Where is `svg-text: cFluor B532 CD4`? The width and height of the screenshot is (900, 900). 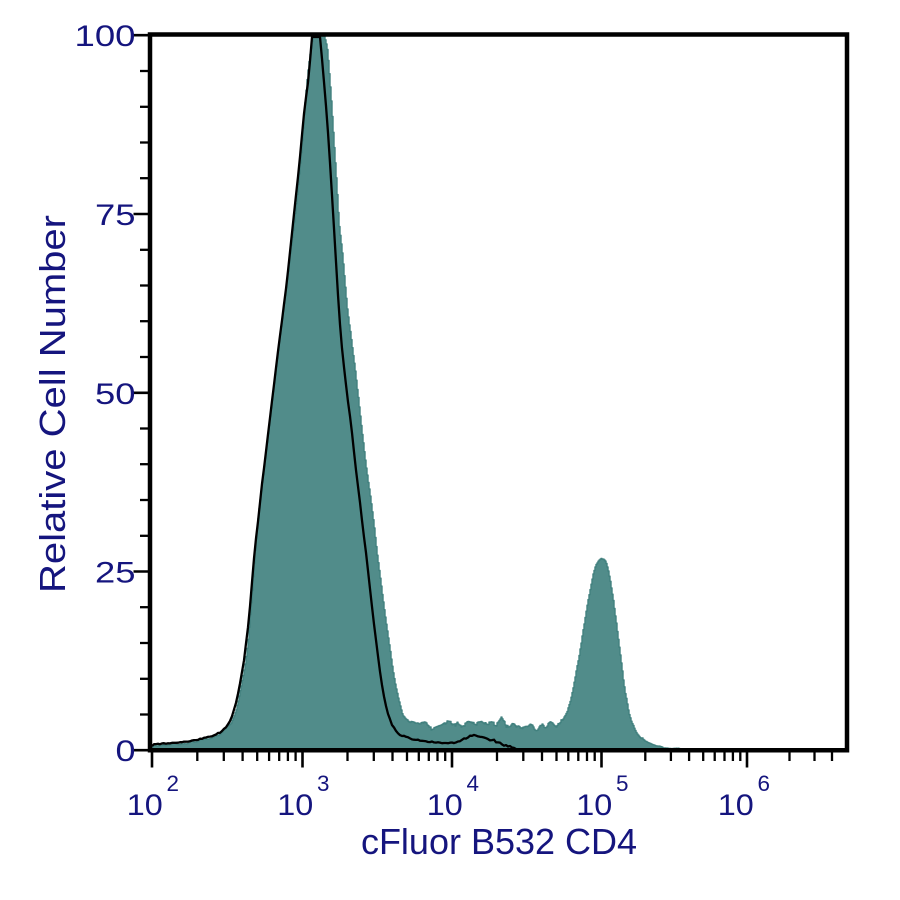
svg-text: cFluor B532 CD4 is located at coordinates (499, 841).